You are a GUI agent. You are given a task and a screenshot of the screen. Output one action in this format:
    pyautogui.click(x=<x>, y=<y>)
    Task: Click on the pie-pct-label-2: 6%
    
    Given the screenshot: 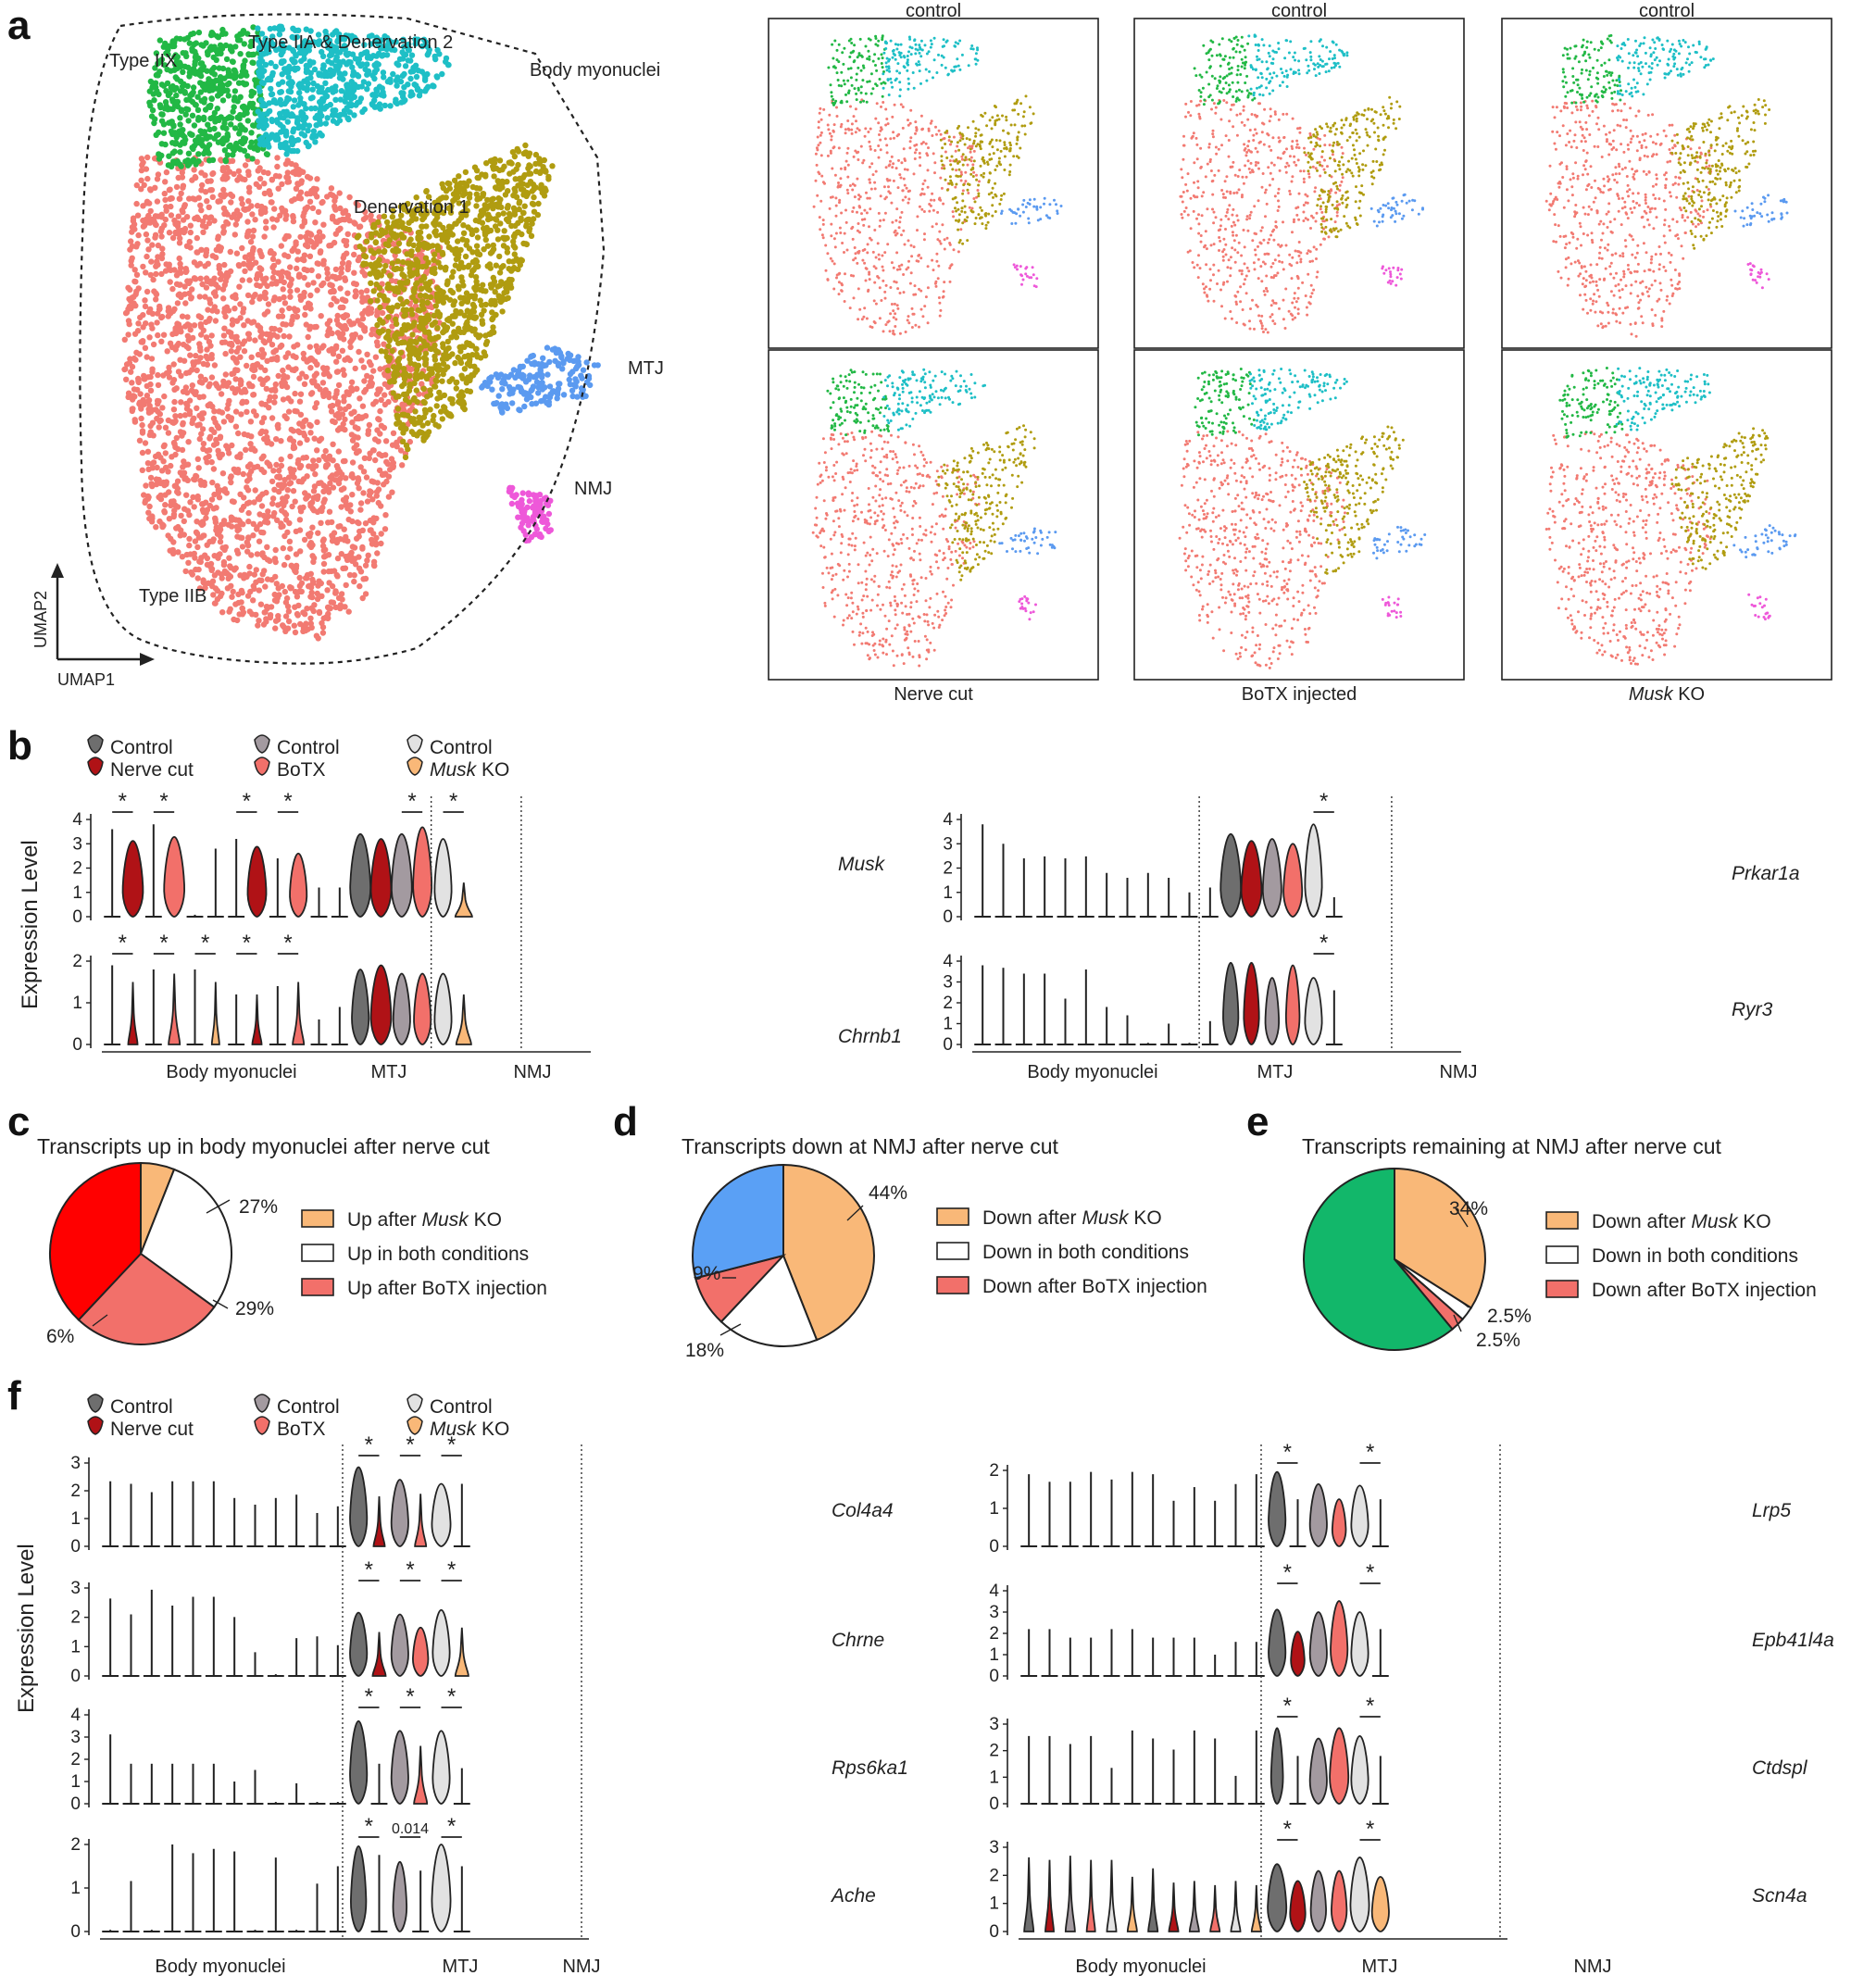 What is the action you would take?
    pyautogui.click(x=60, y=1336)
    